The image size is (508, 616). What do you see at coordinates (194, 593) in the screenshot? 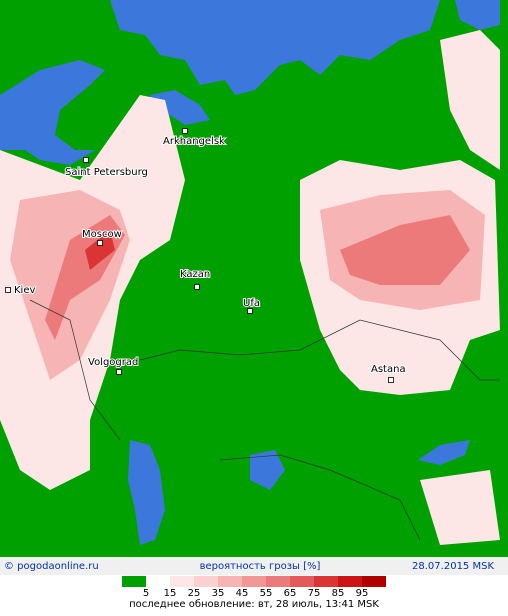
I see `legend-label: 25` at bounding box center [194, 593].